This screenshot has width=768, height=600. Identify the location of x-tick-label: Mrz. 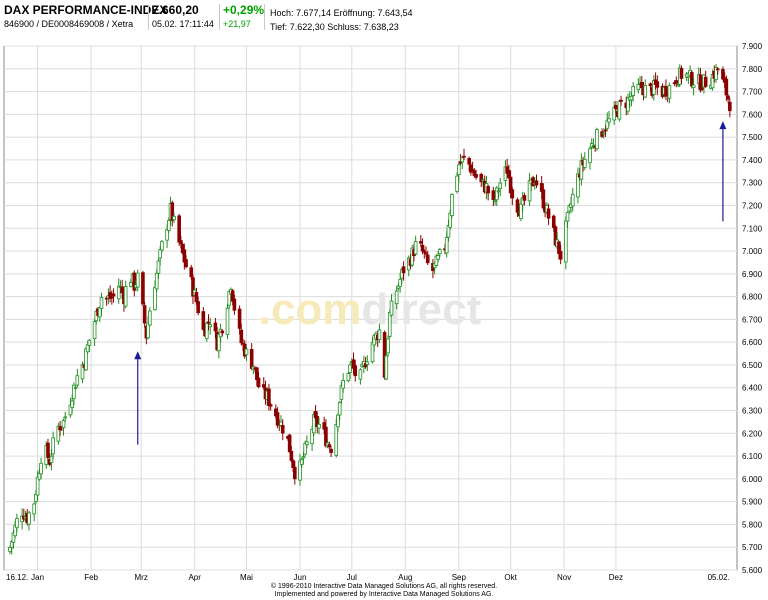
(141, 577).